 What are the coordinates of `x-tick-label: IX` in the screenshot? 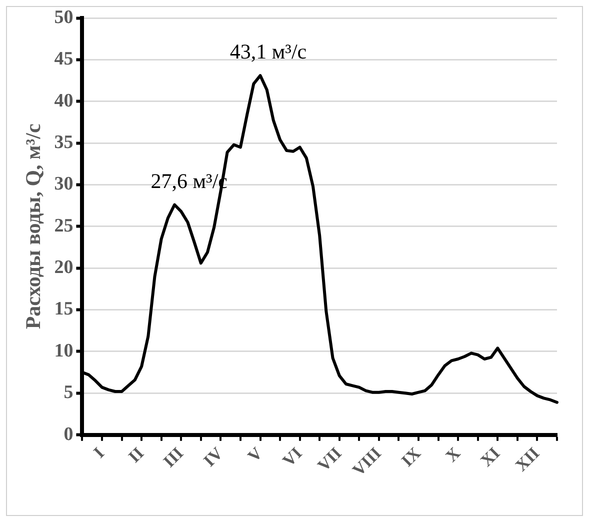 It's located at (411, 456).